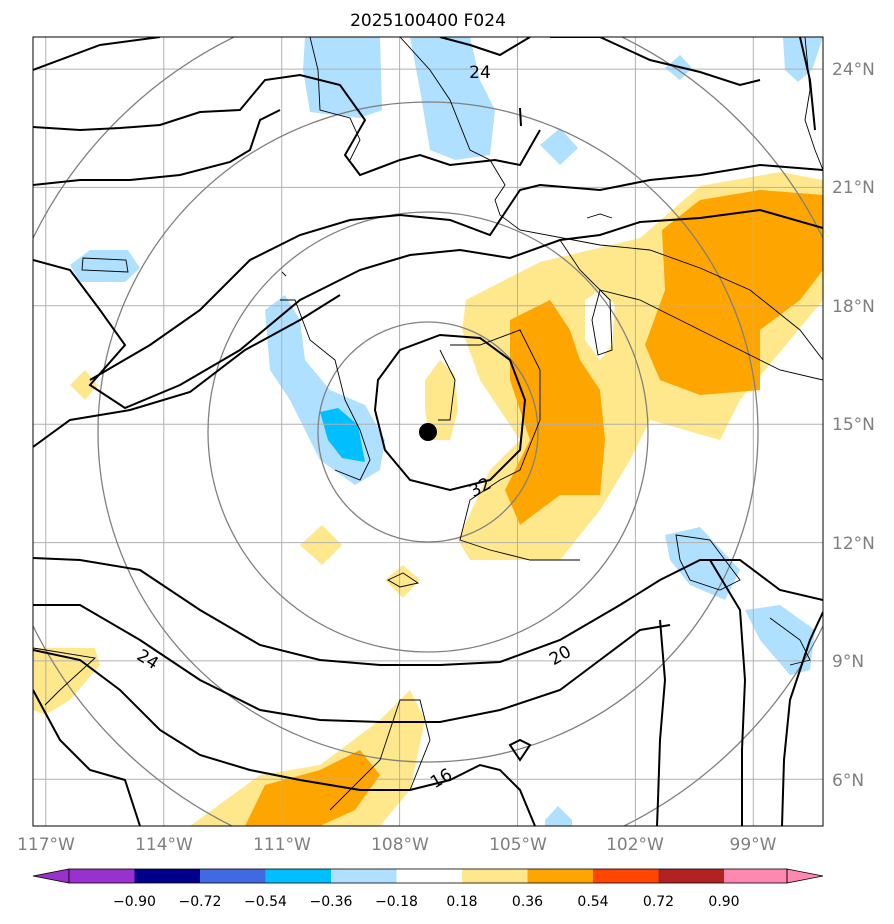  I want to click on x-tick-102w: 102°W, so click(635, 845).